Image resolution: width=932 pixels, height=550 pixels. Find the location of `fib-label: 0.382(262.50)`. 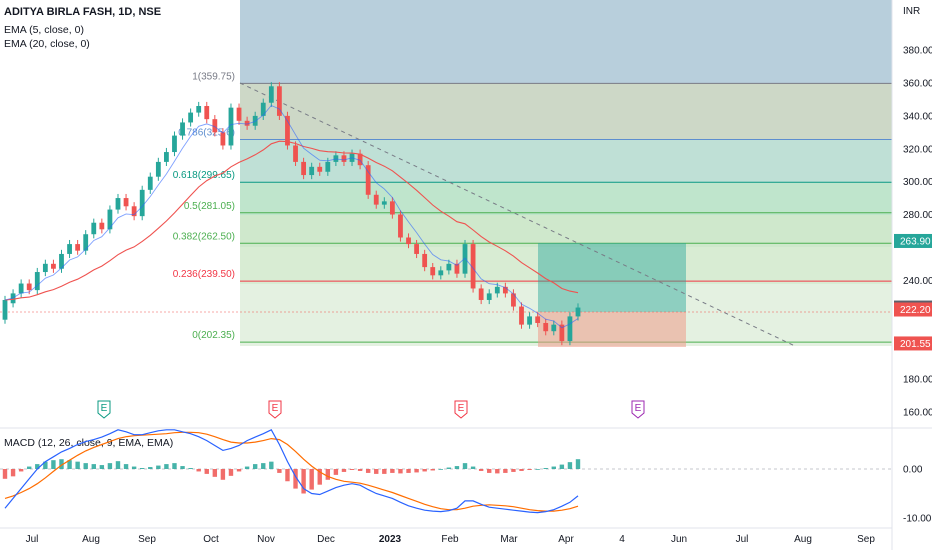

fib-label: 0.382(262.50) is located at coordinates (204, 236).